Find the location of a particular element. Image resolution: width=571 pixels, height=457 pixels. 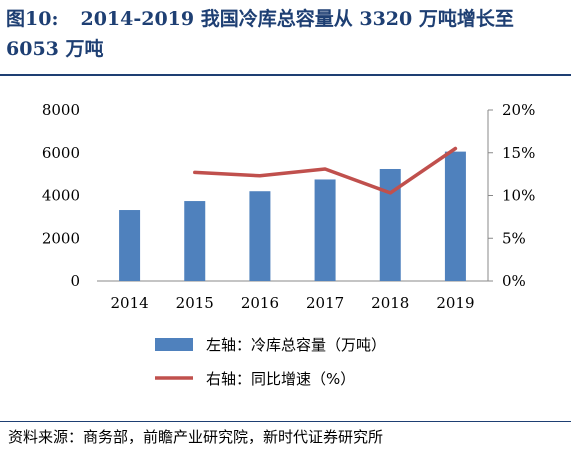

x-tick-label: 2017 is located at coordinates (325, 303).